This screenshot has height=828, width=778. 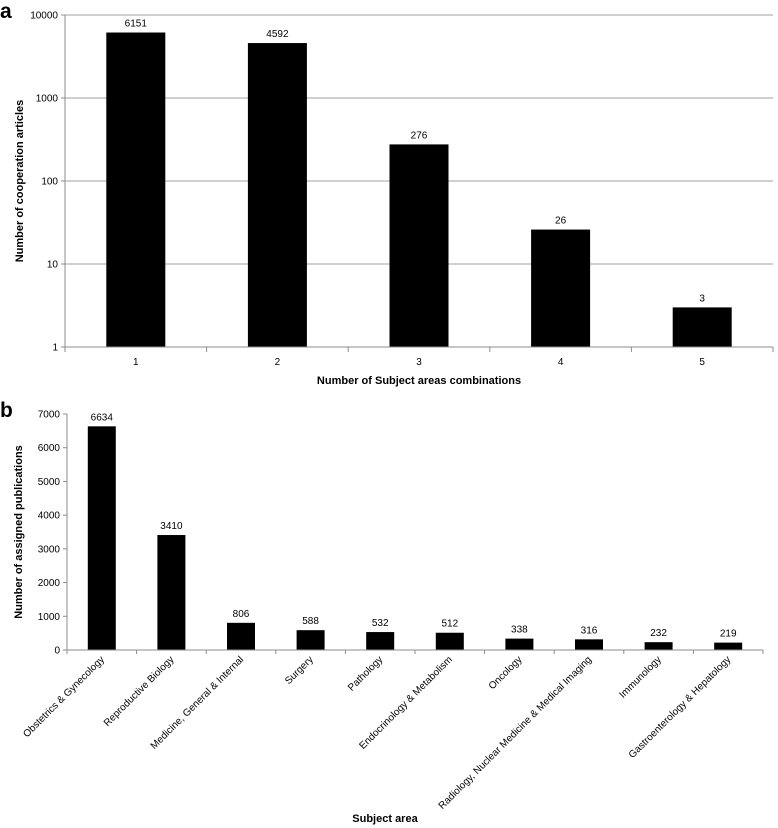 I want to click on y-tick-label-b: 1000, so click(x=49, y=617).